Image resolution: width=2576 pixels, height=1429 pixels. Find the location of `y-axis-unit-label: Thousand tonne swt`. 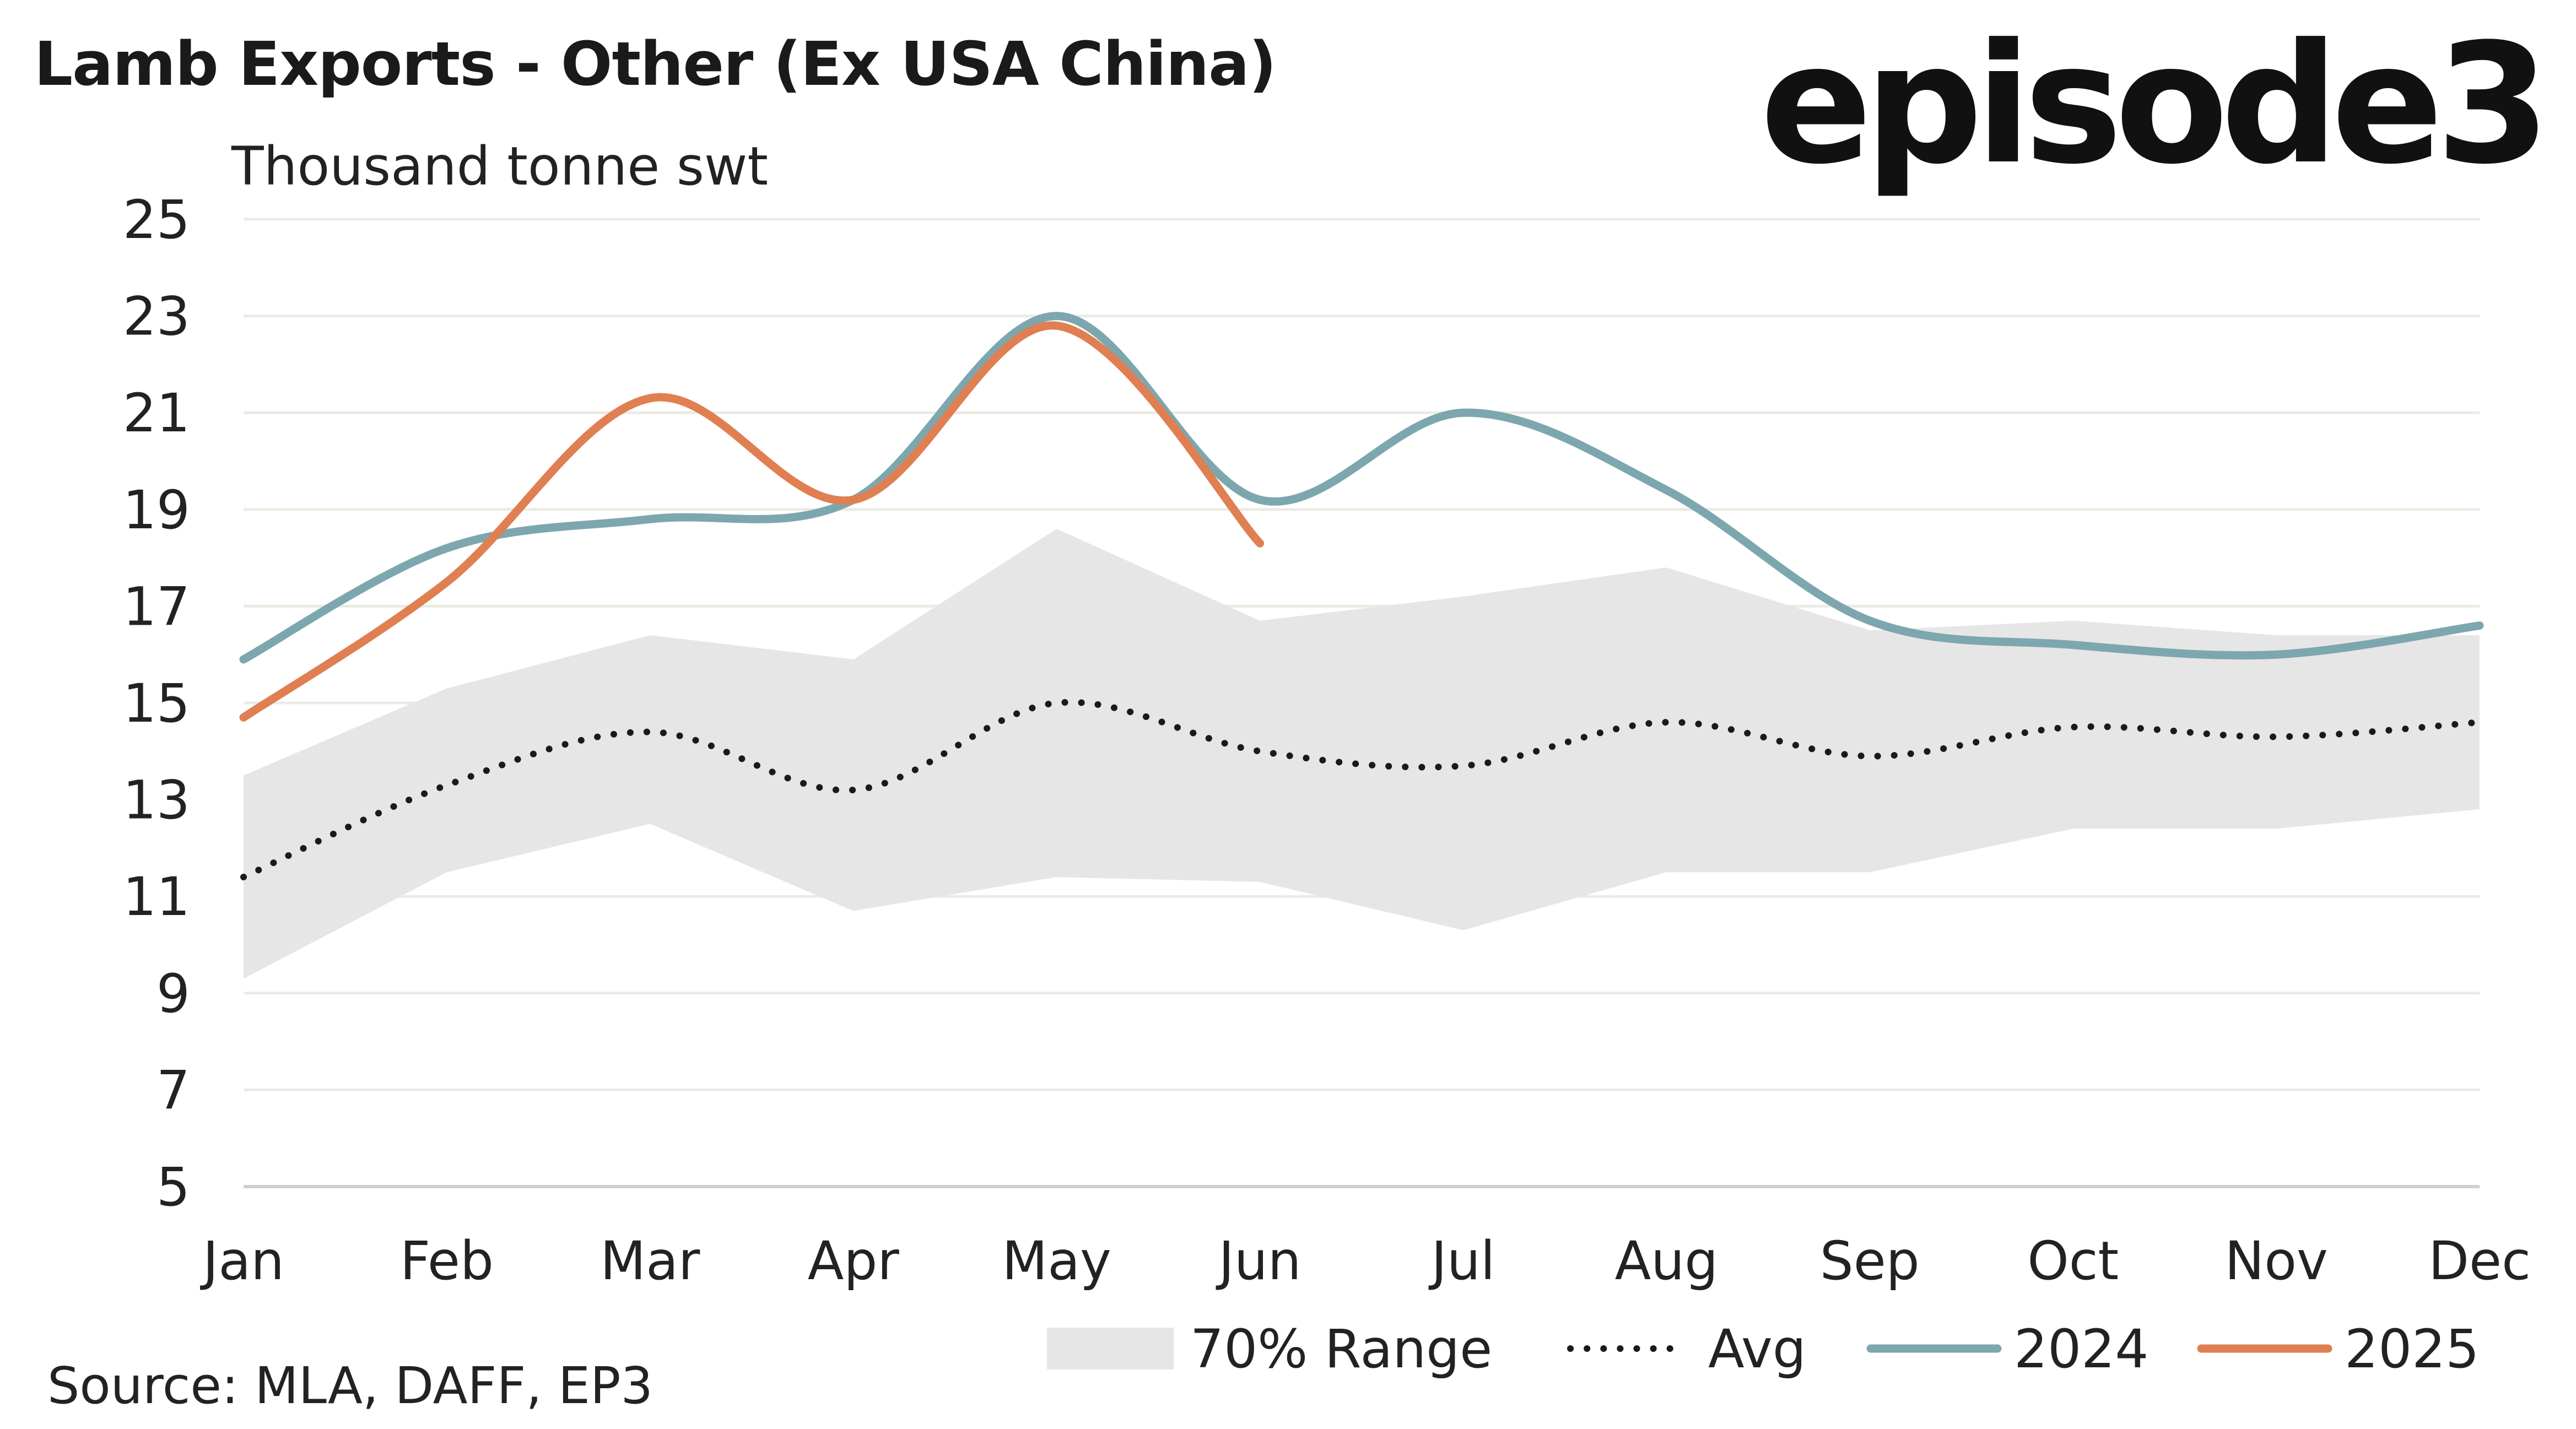

y-axis-unit-label: Thousand tonne swt is located at coordinates (499, 166).